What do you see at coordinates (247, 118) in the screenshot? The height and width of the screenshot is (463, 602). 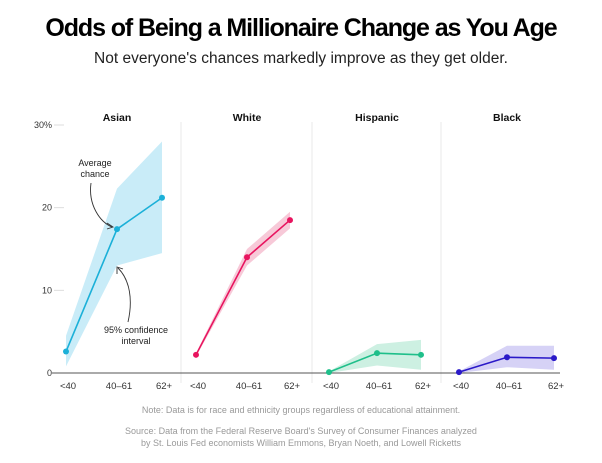 I see `panel-title: White` at bounding box center [247, 118].